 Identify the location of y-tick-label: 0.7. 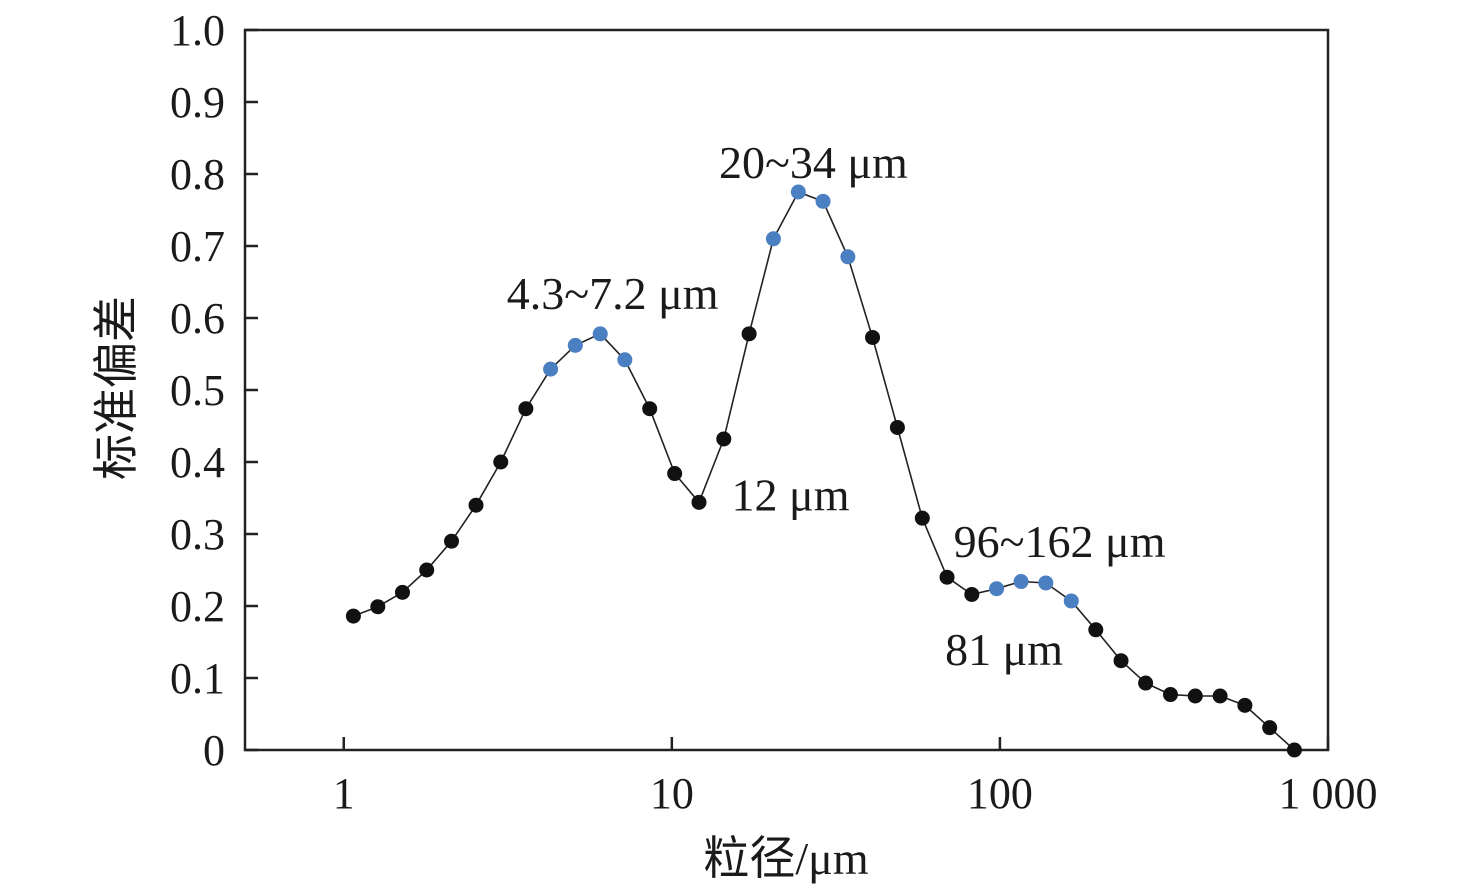
(197, 246).